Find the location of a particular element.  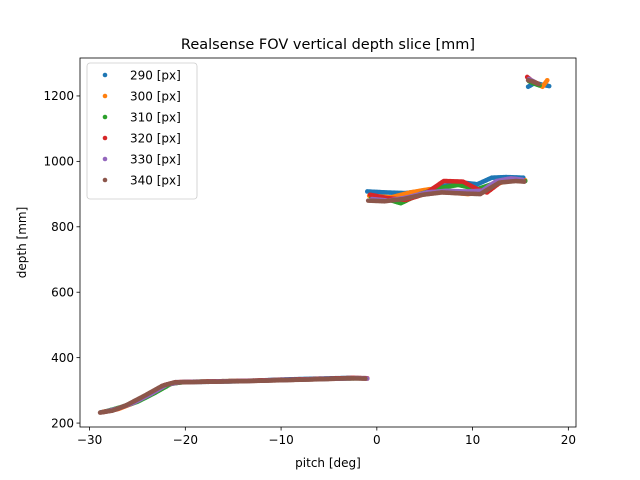

y-tick-label: 600 is located at coordinates (62, 293).